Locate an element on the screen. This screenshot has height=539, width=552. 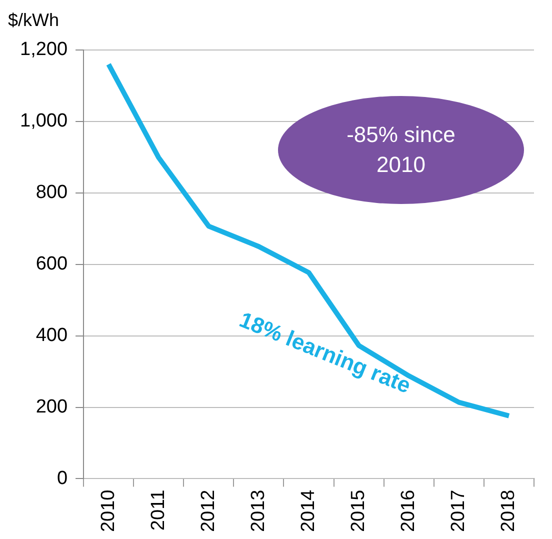
annotation: -85% since 2010 is located at coordinates (401, 150).